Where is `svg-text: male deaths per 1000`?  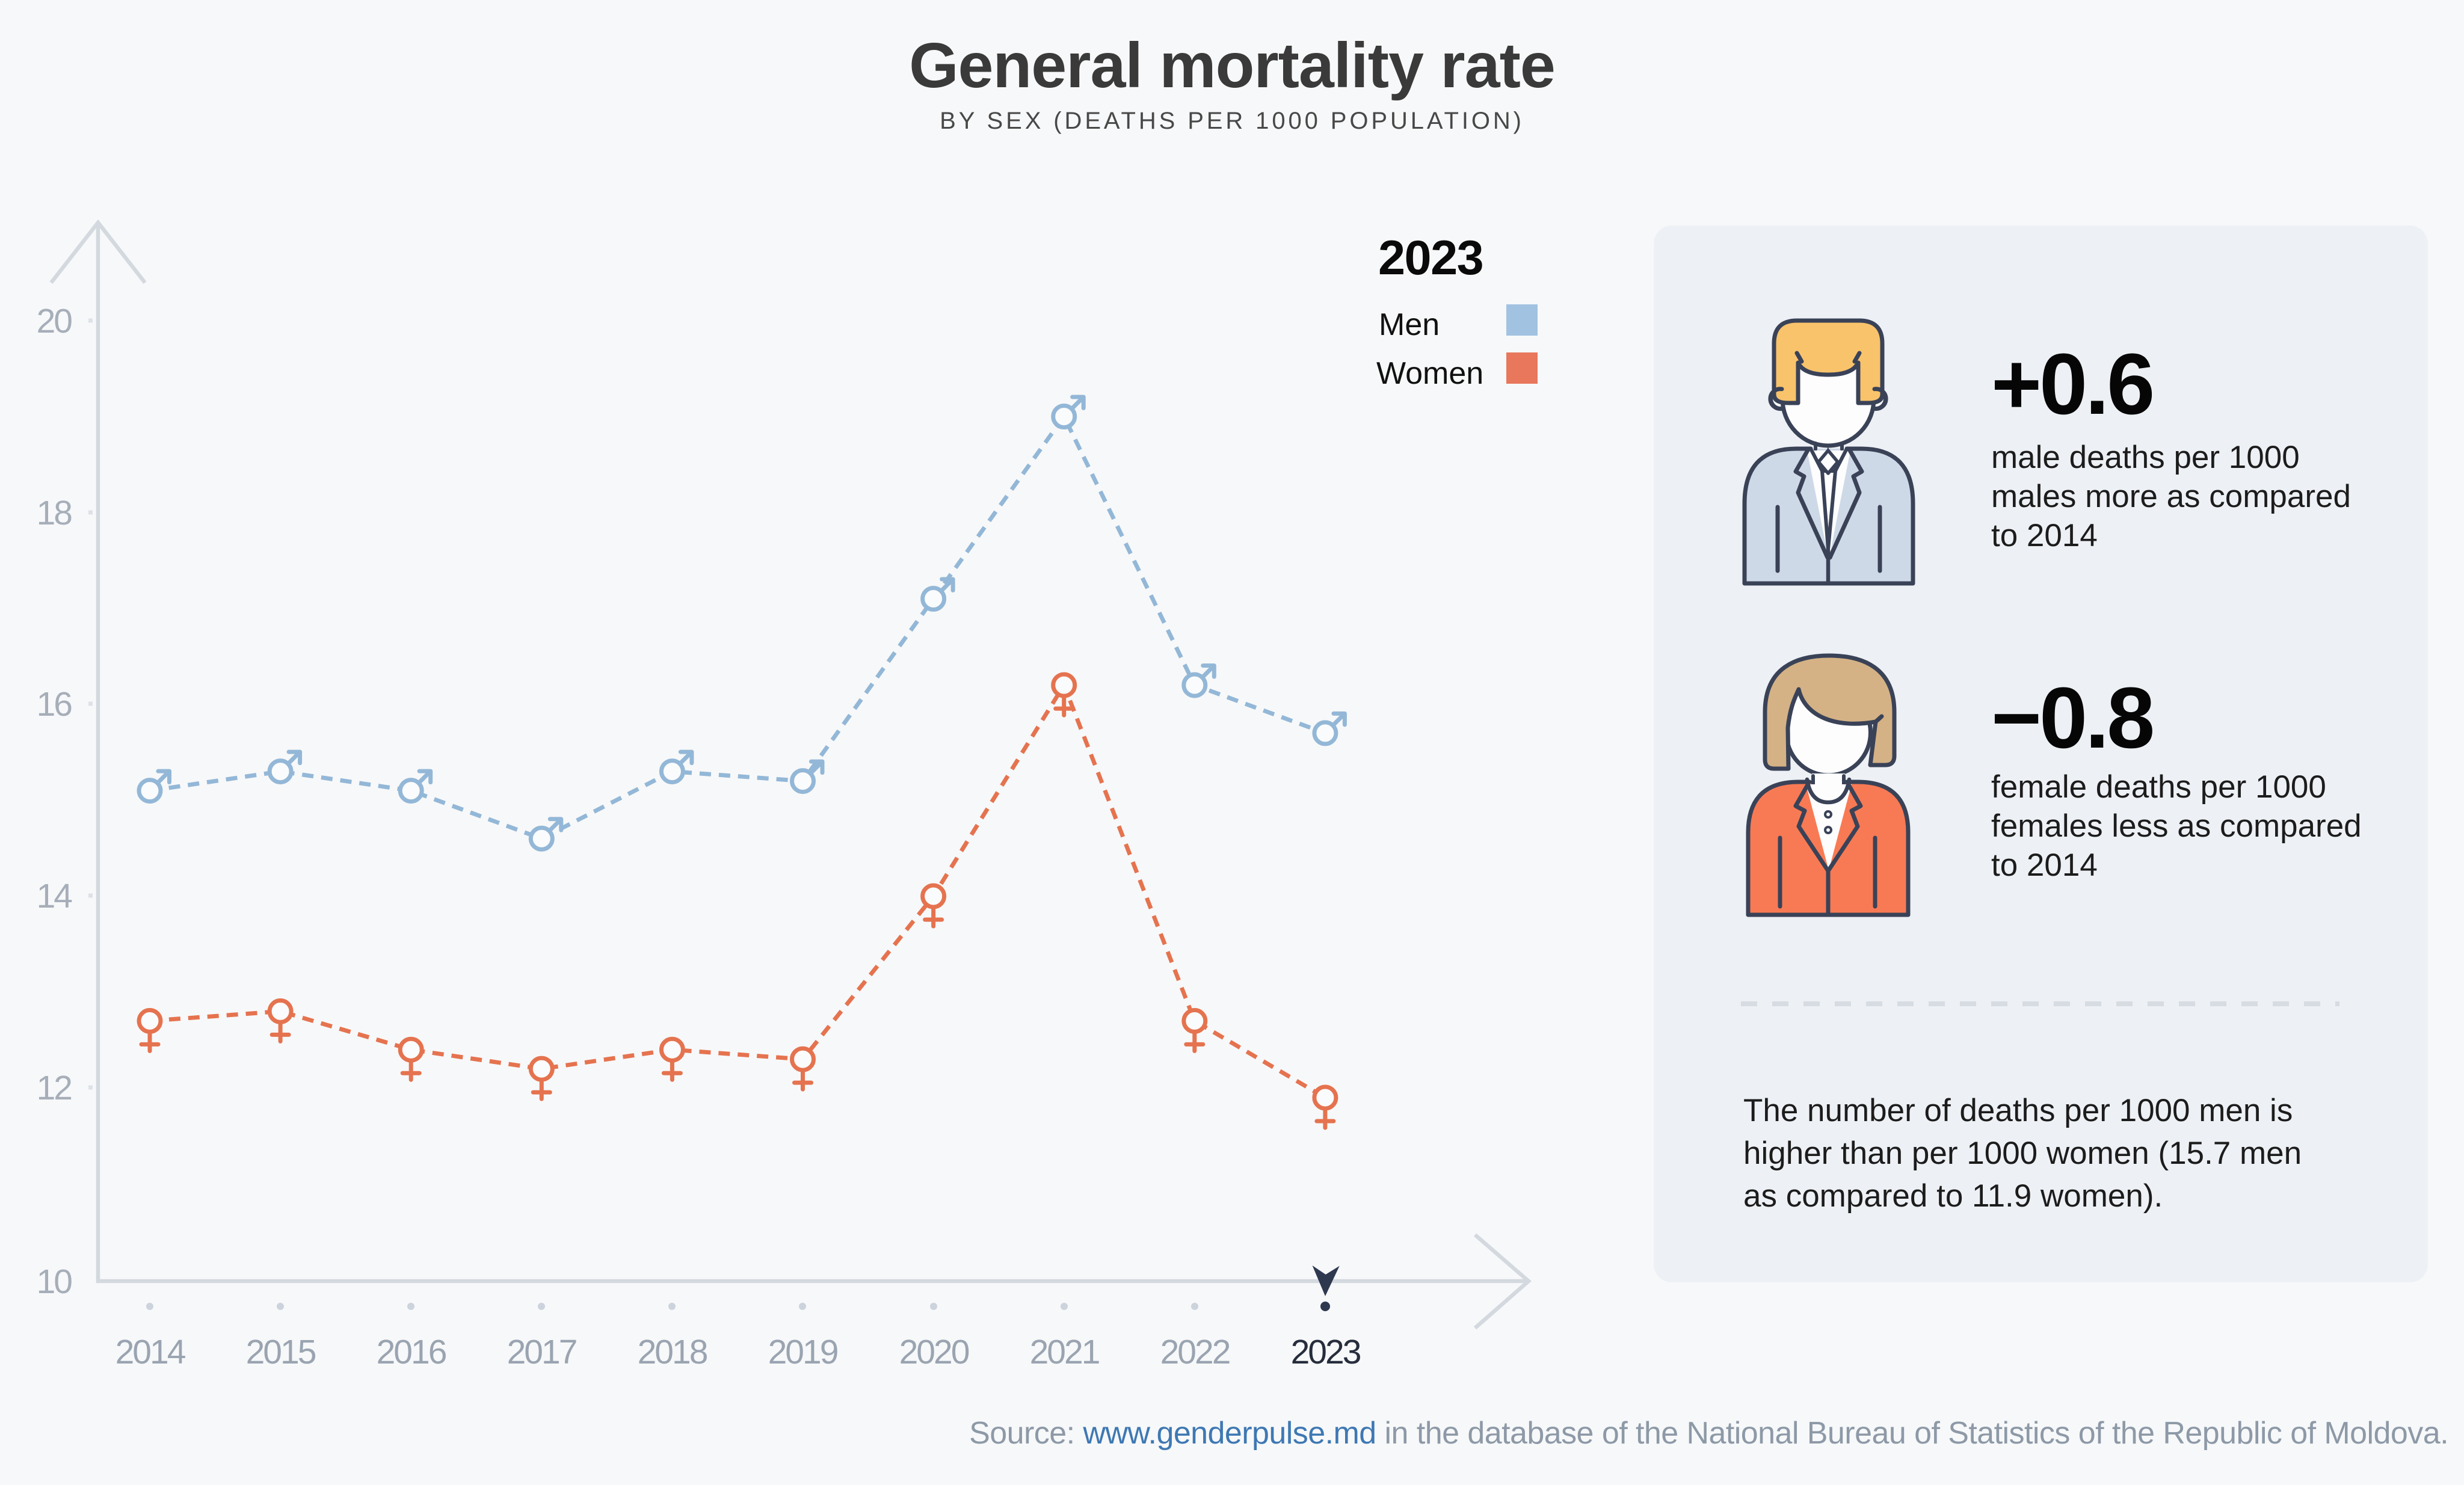
svg-text: male deaths per 1000 is located at coordinates (2146, 457).